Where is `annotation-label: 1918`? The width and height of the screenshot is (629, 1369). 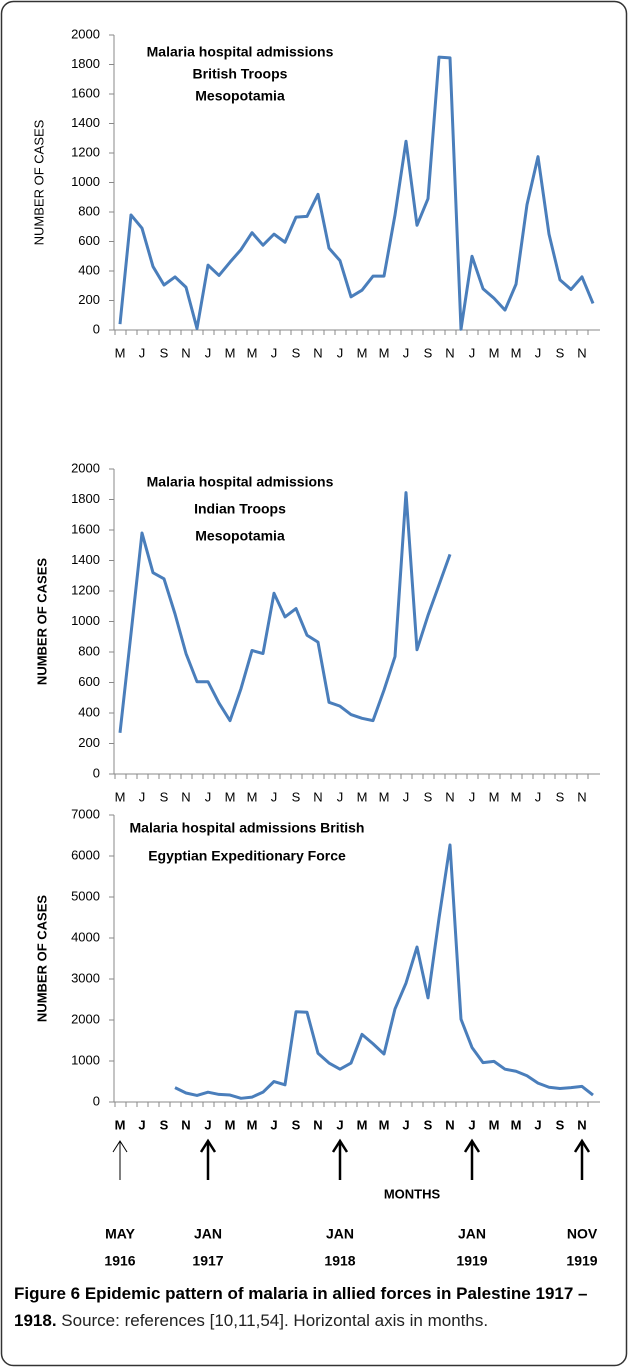 annotation-label: 1918 is located at coordinates (339, 1261).